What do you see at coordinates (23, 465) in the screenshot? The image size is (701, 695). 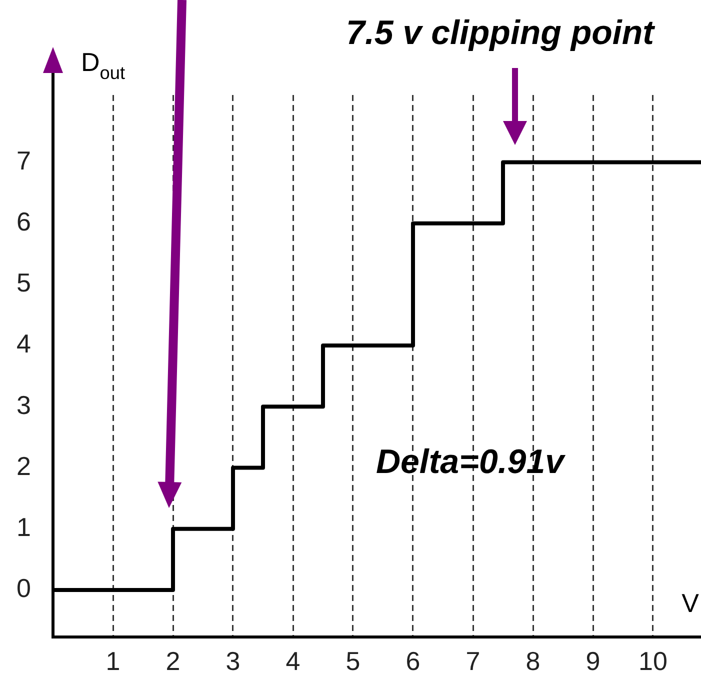 I see `y-tick-label: 2` at bounding box center [23, 465].